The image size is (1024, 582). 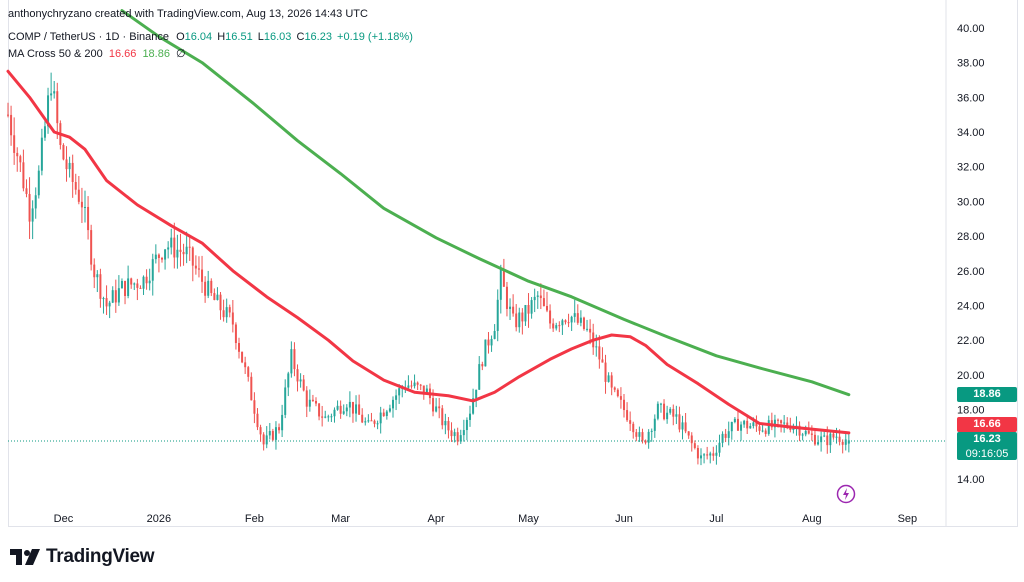 What do you see at coordinates (971, 133) in the screenshot?
I see `y-tick-label: 34.00` at bounding box center [971, 133].